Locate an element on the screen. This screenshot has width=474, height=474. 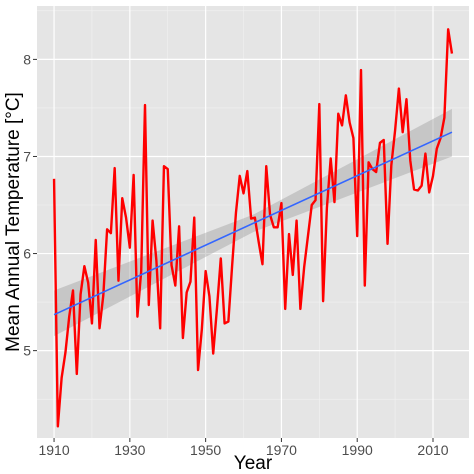
x-tick-label: 1950 is located at coordinates (205, 450).